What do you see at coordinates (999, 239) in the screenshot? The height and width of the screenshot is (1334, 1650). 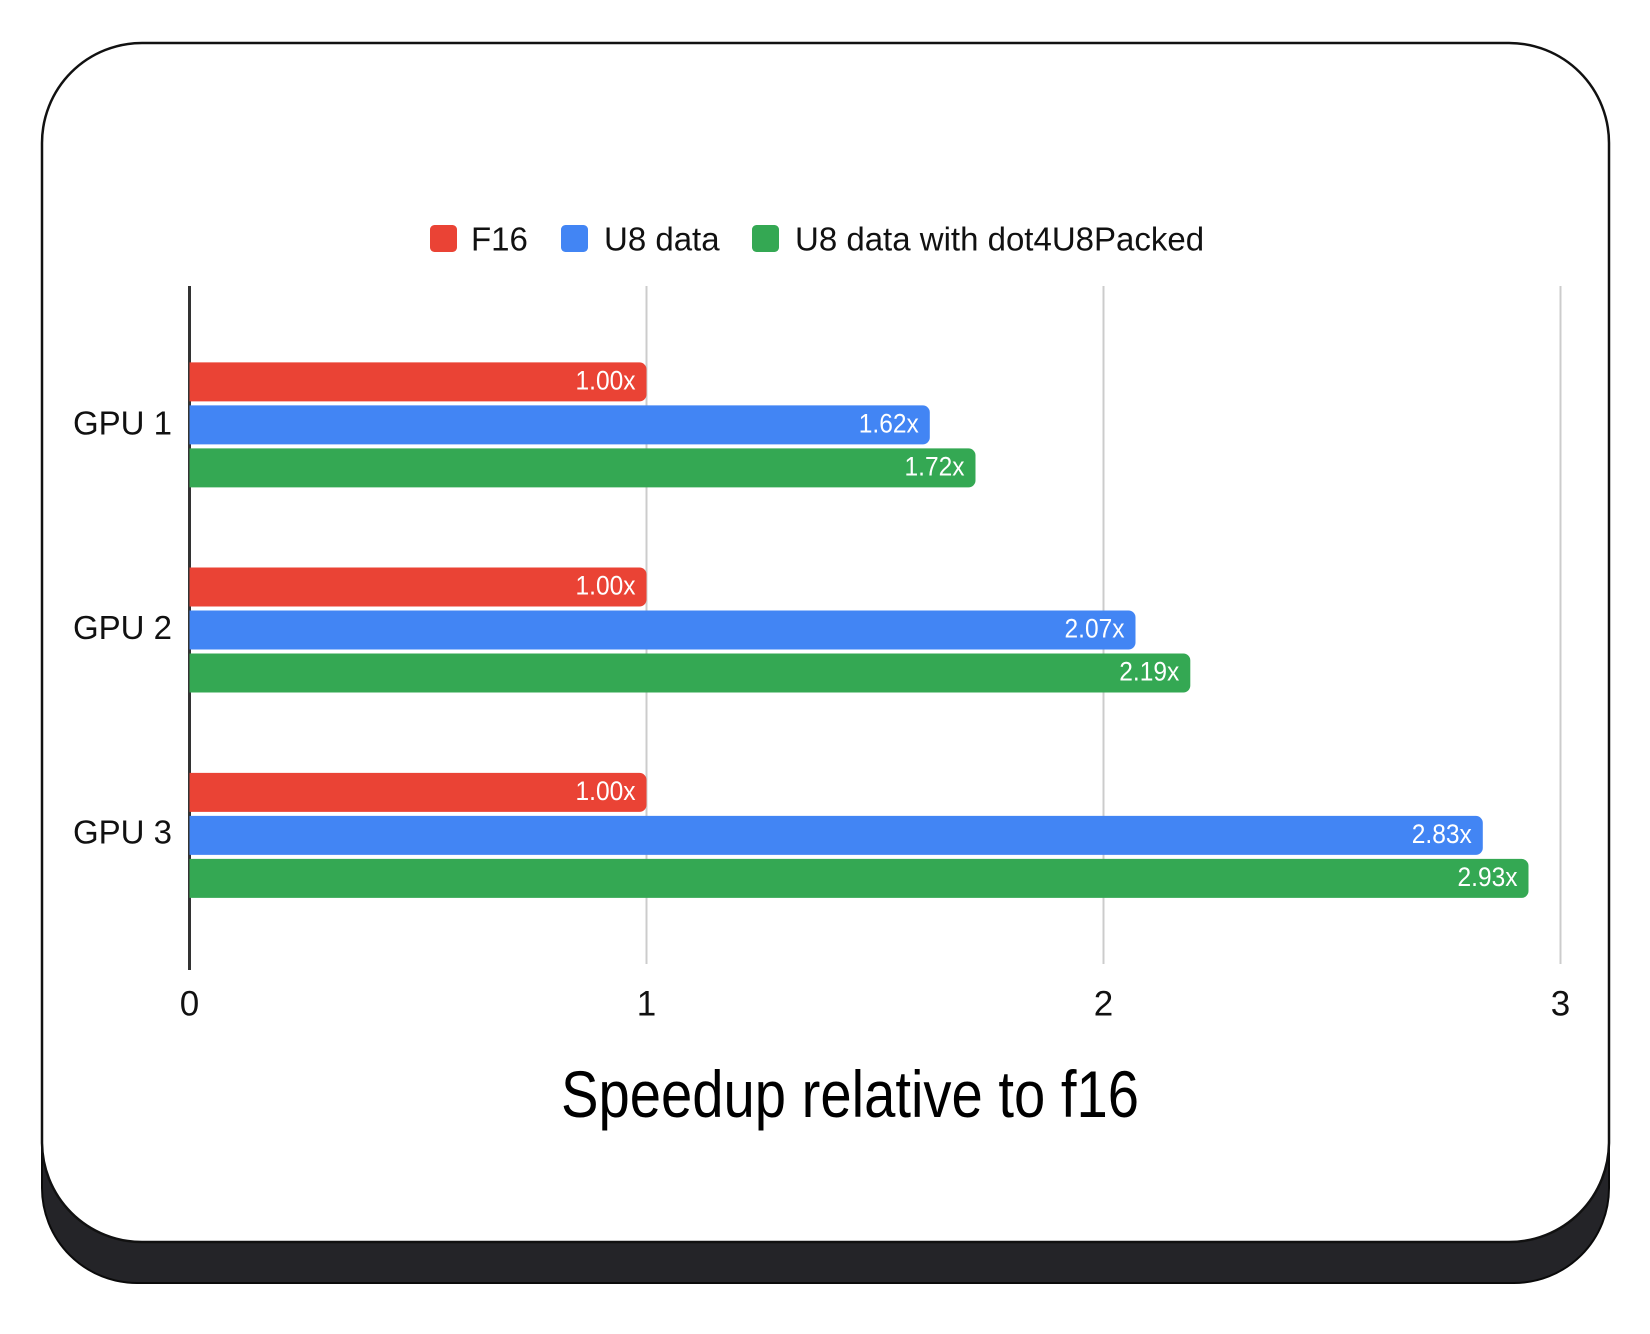 I see `svg-text: U8 data with dot4U8Packed` at bounding box center [999, 239].